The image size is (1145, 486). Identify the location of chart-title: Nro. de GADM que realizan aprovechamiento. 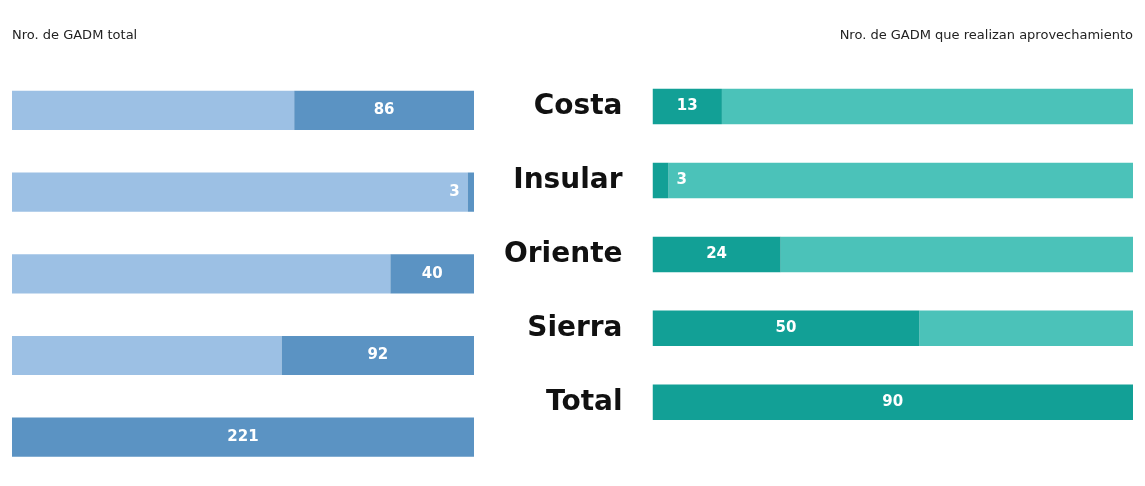
(986, 35).